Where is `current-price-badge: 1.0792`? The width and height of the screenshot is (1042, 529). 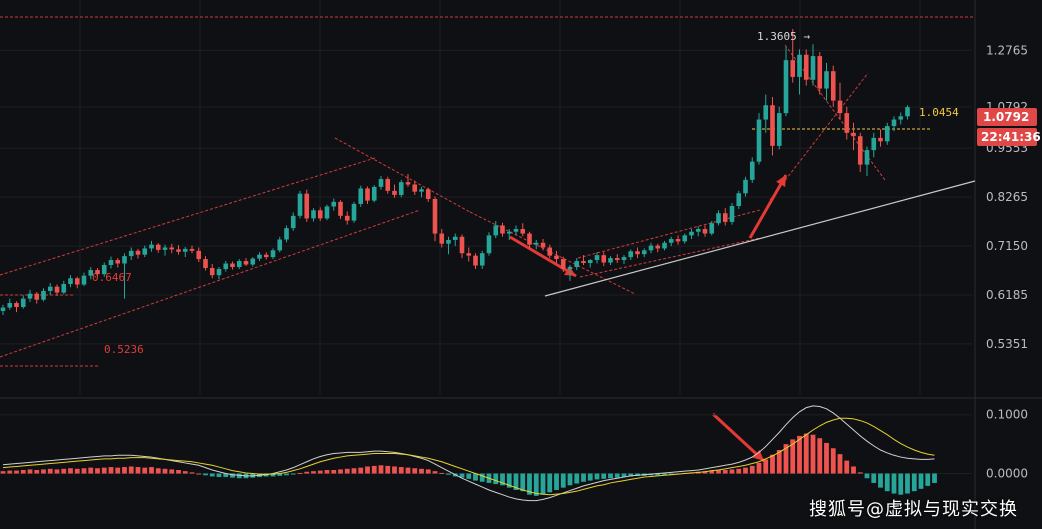
current-price-badge: 1.0792 is located at coordinates (1007, 117).